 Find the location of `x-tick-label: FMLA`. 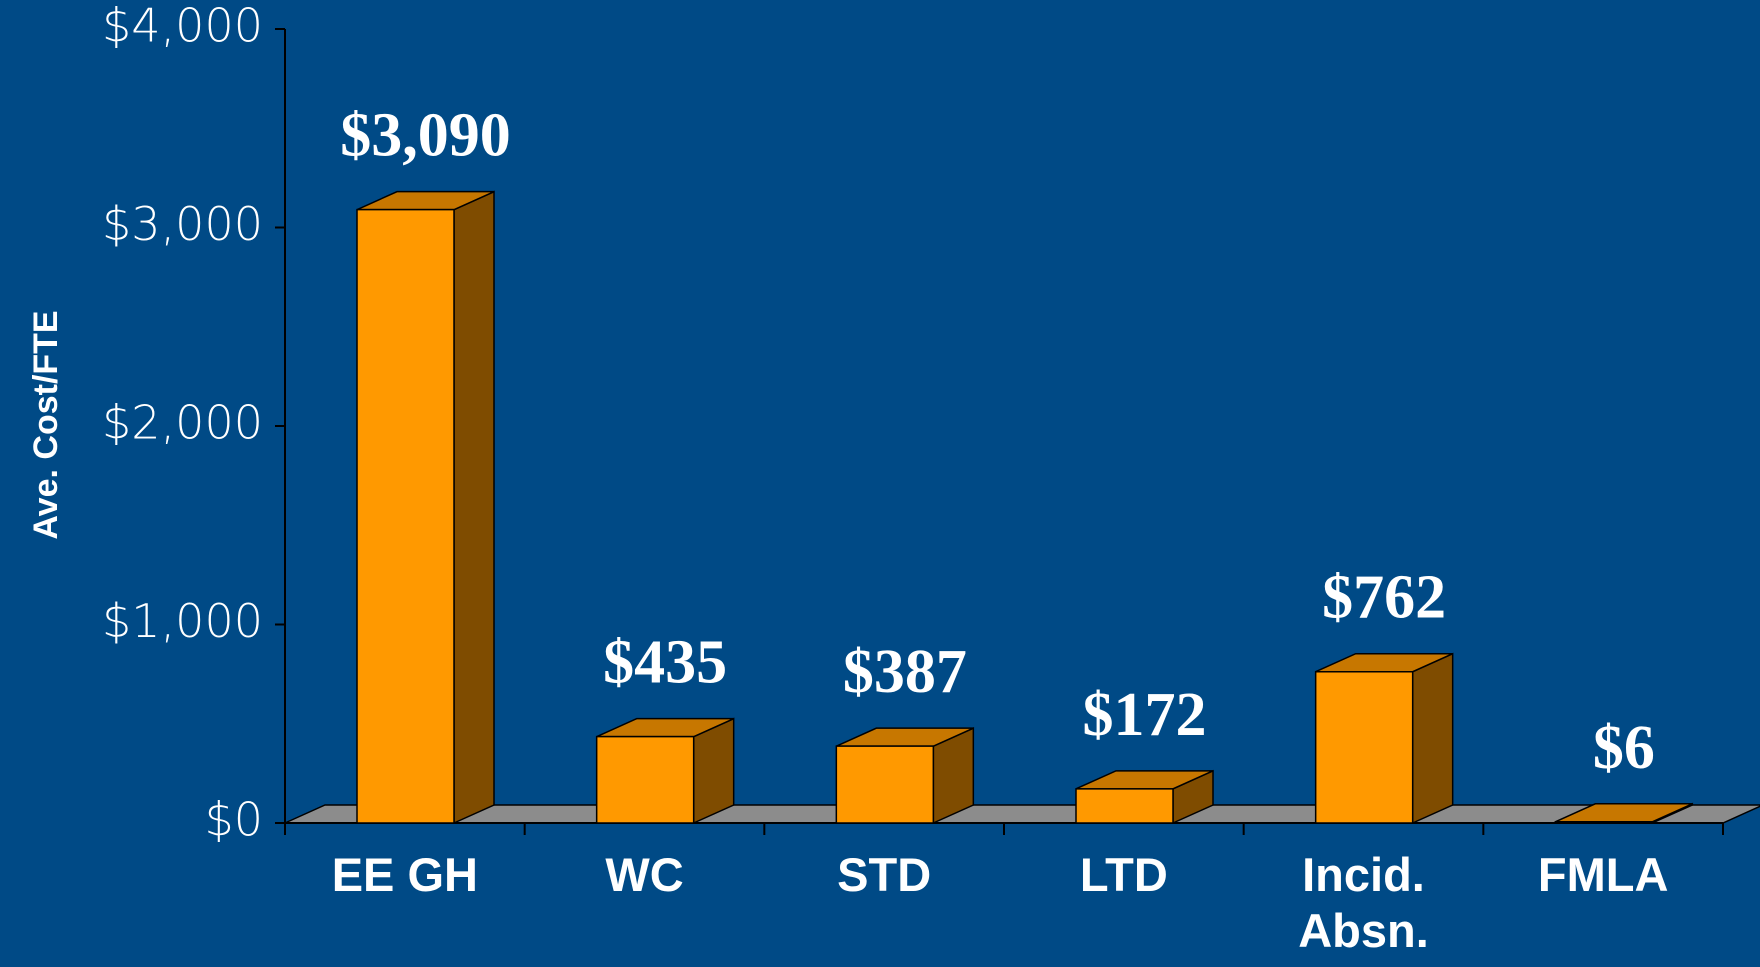

x-tick-label: FMLA is located at coordinates (1603, 874).